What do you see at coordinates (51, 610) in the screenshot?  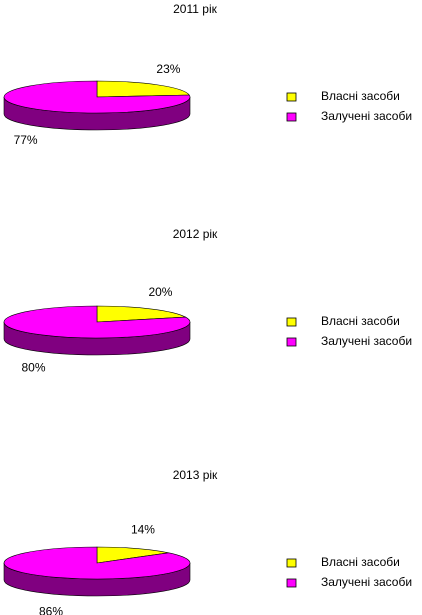 I see `data-label: 86%` at bounding box center [51, 610].